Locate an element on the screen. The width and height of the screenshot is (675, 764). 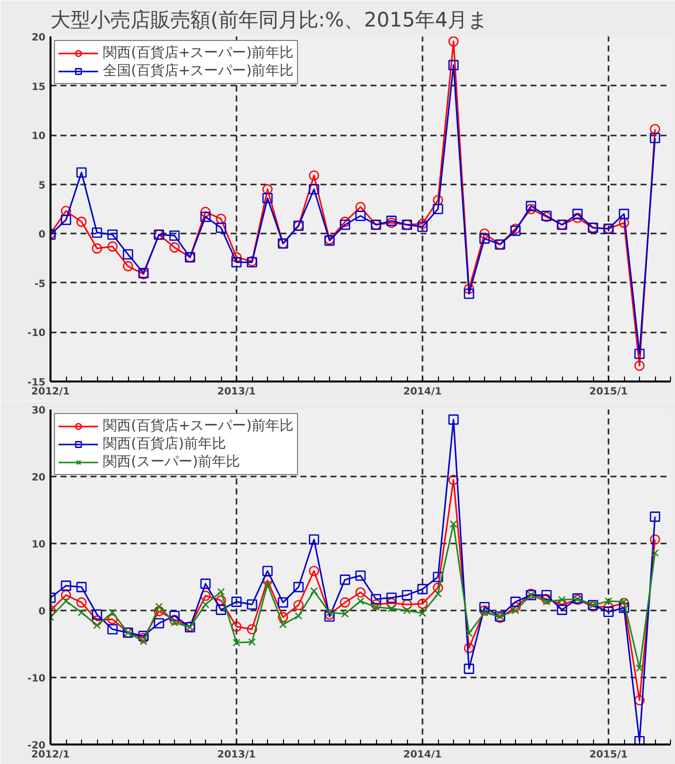
y-tick-label: 10 is located at coordinates (39, 136).